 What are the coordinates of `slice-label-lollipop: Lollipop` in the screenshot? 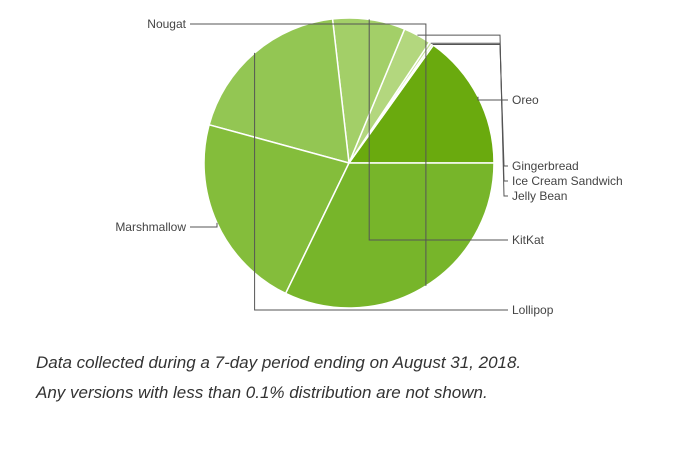 It's located at (533, 310).